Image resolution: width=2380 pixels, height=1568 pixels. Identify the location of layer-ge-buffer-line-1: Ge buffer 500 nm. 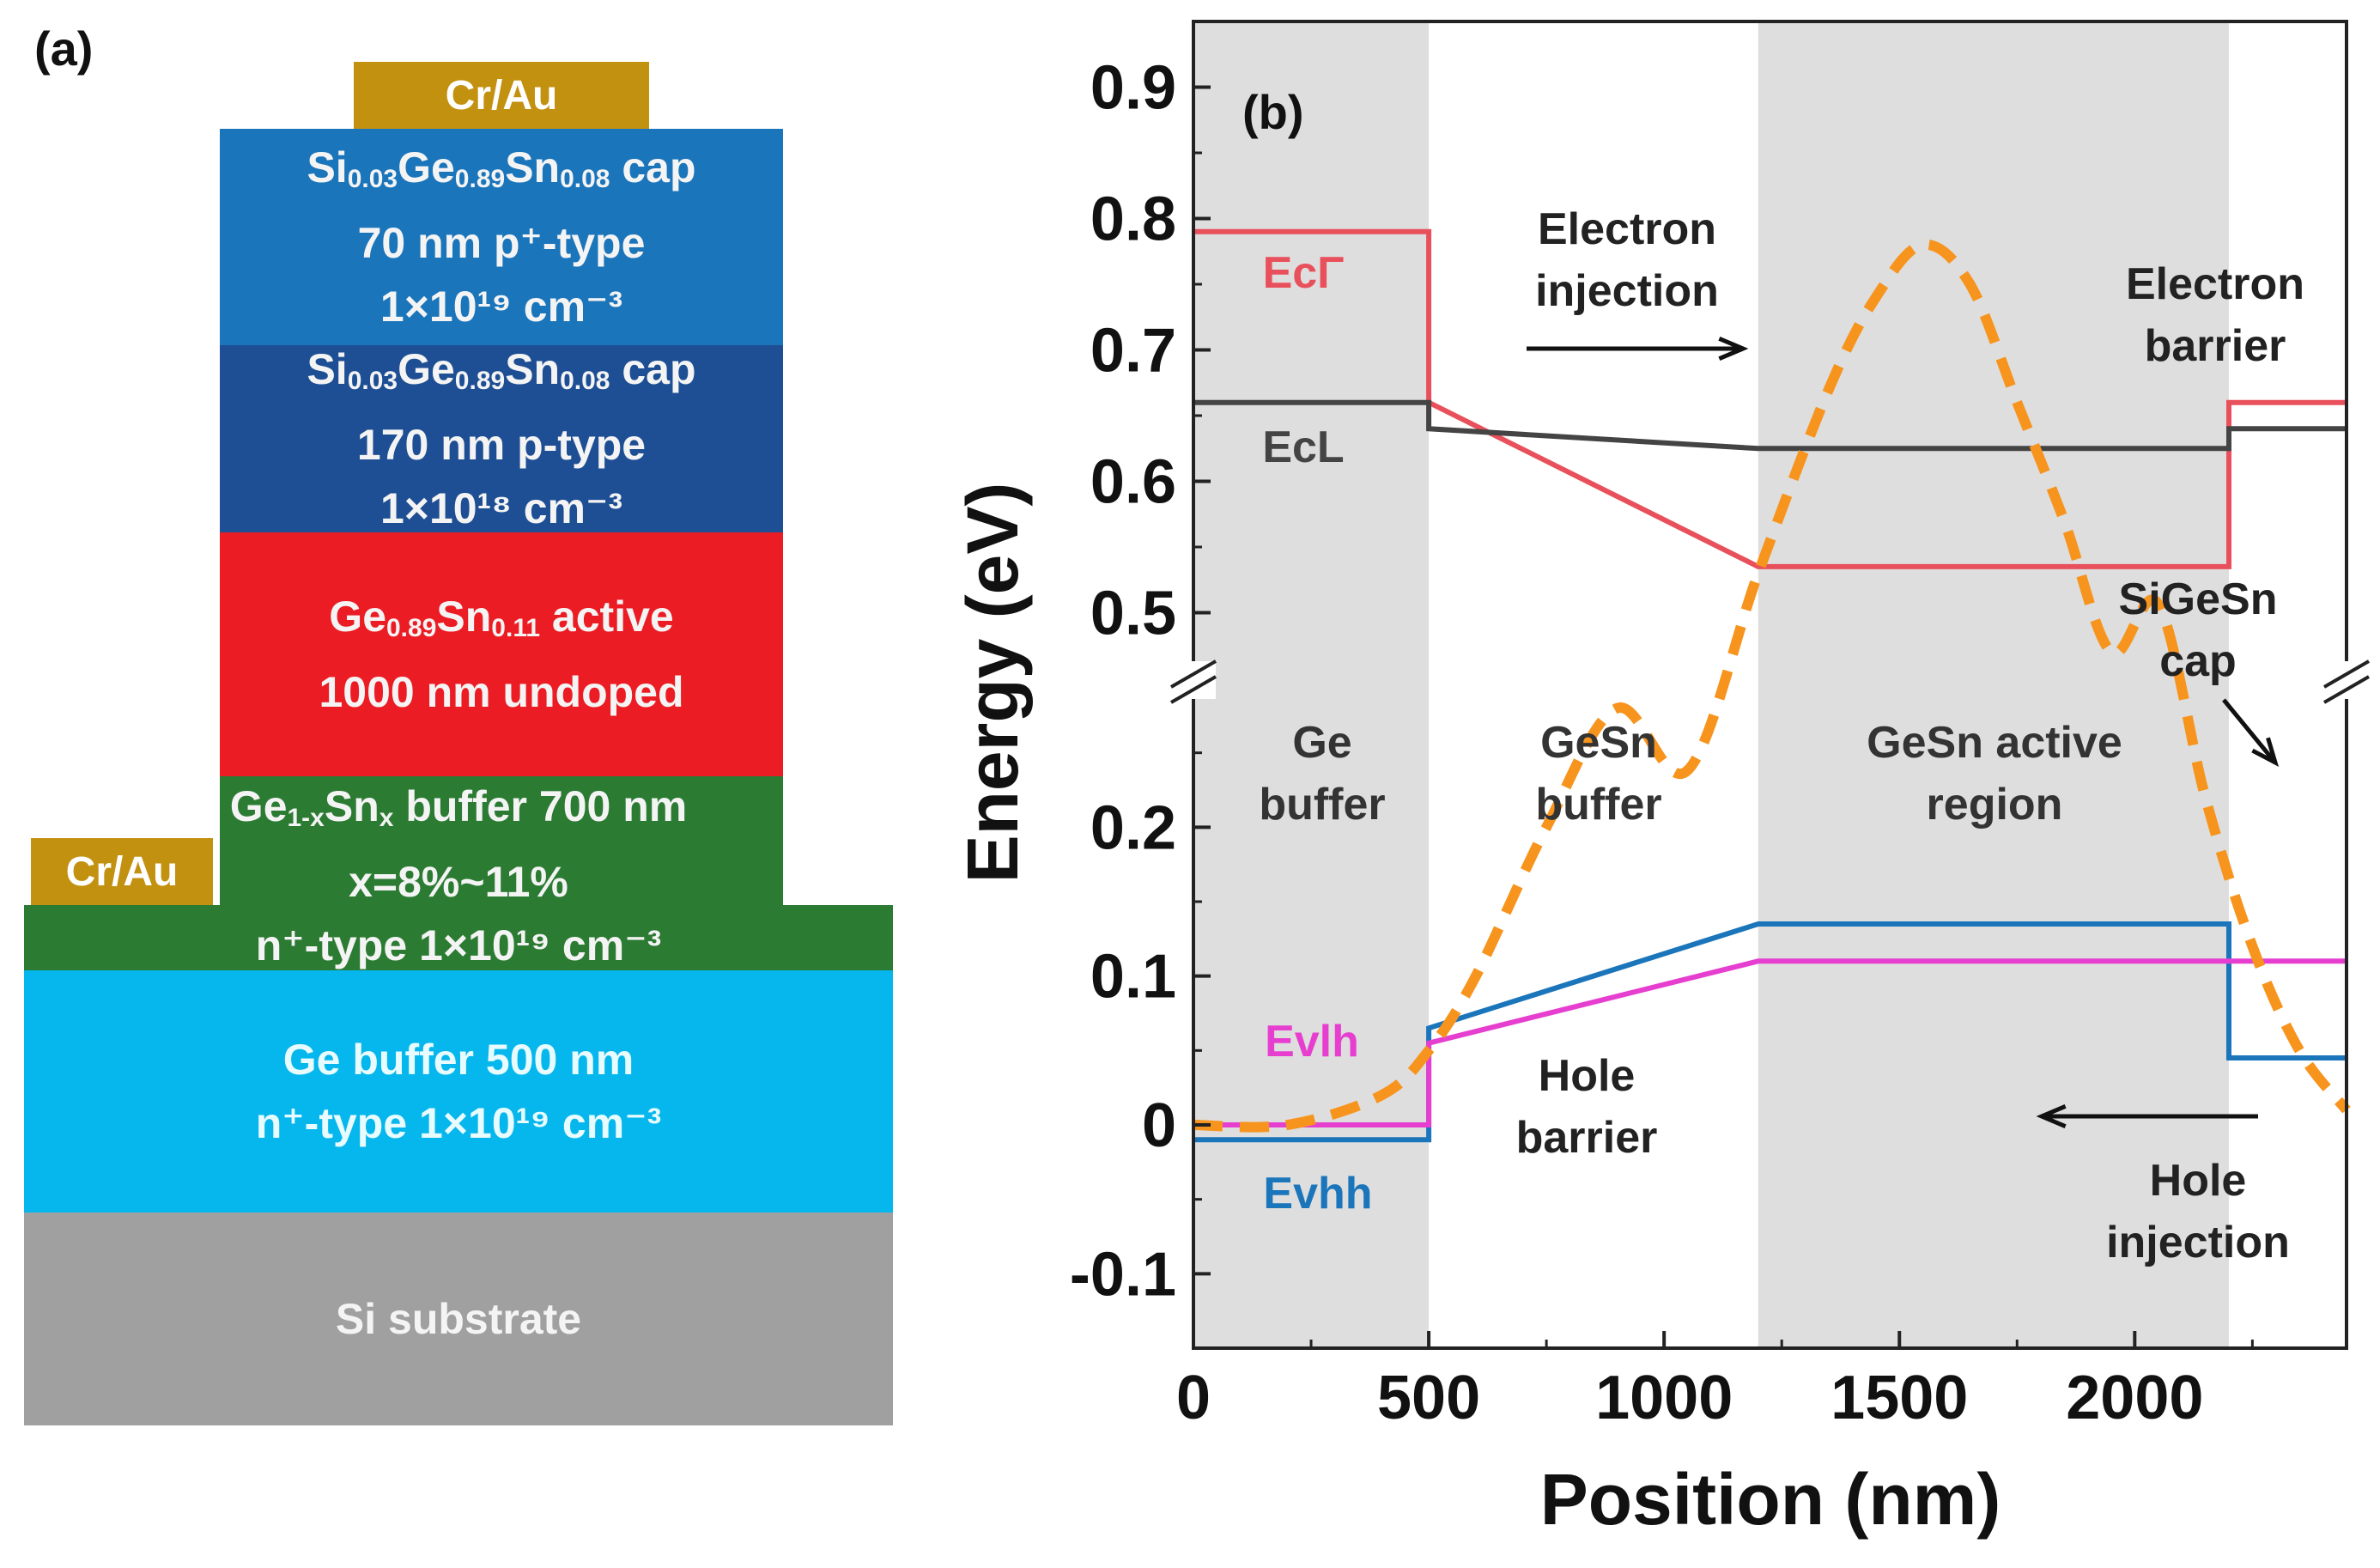
(458, 1060).